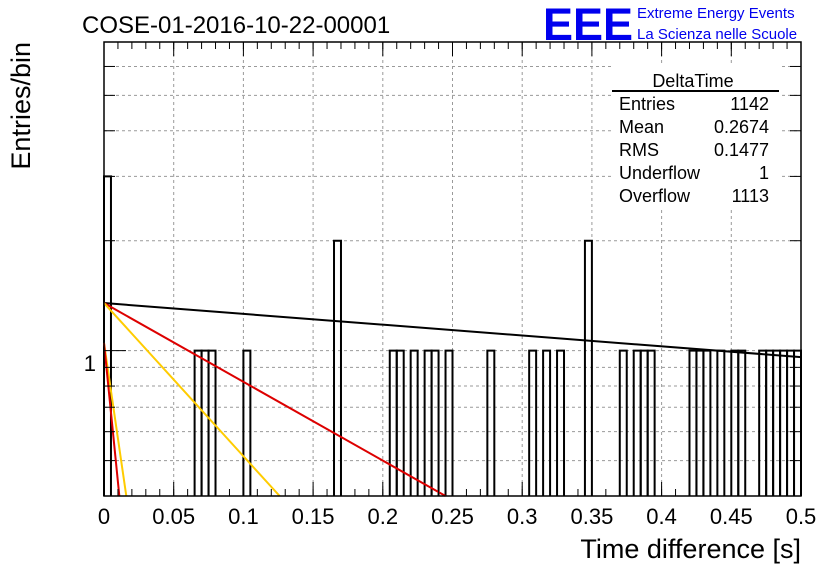 Image resolution: width=836 pixels, height=572 pixels. What do you see at coordinates (716, 13) in the screenshot?
I see `eee-logo-line1: Extreme Energy Events` at bounding box center [716, 13].